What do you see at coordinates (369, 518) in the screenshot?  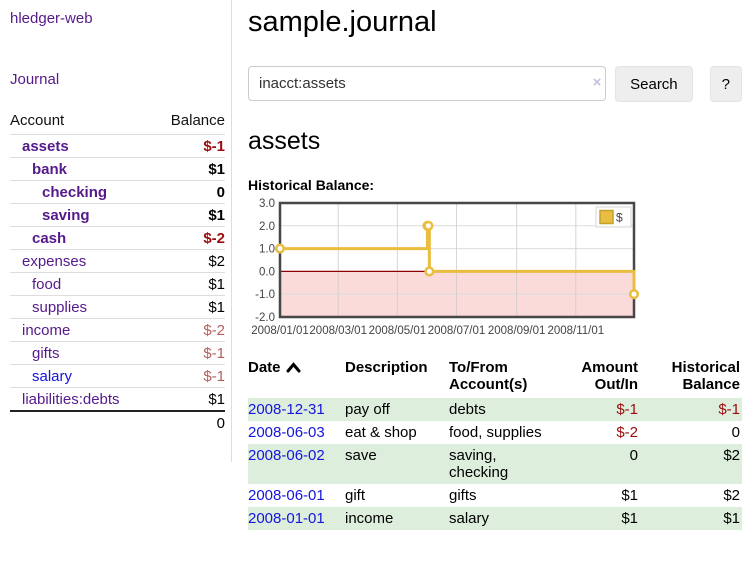 I see `transaction-description: income` at bounding box center [369, 518].